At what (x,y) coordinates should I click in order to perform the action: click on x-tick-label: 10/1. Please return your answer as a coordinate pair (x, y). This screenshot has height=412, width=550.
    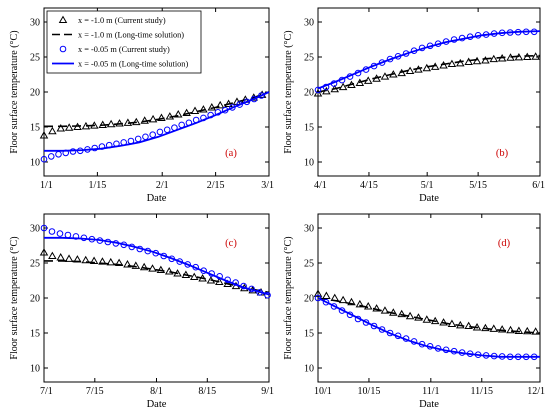
    Looking at the image, I should click on (323, 391).